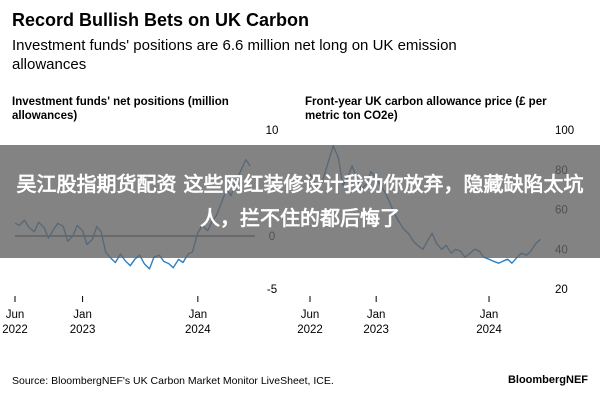  Describe the element at coordinates (561, 290) in the screenshot. I see `y-tick-label: 20` at that location.